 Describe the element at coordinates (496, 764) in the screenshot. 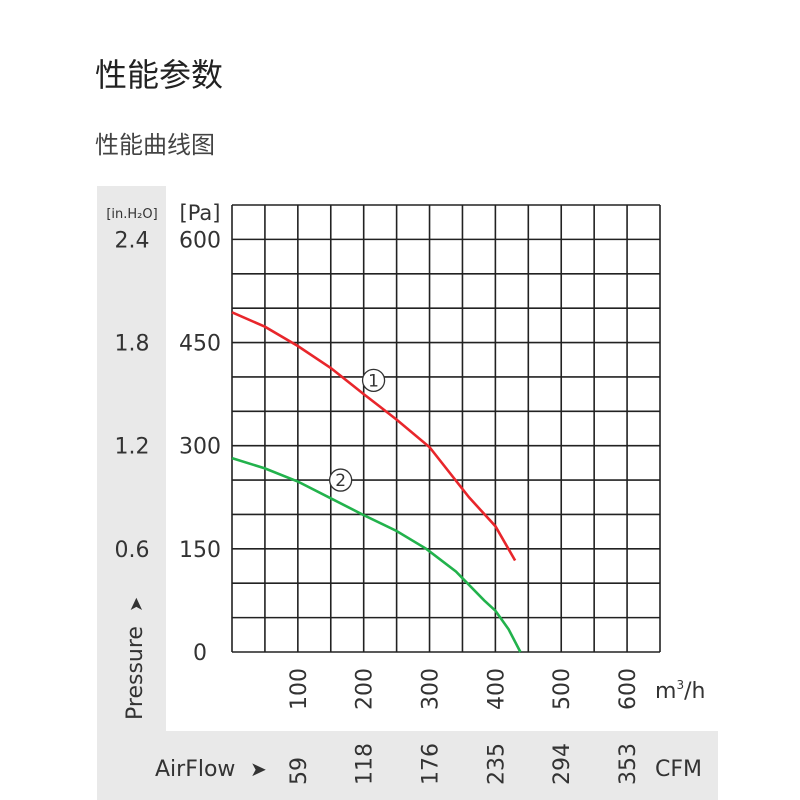

I see `cfm-tick: 235` at that location.